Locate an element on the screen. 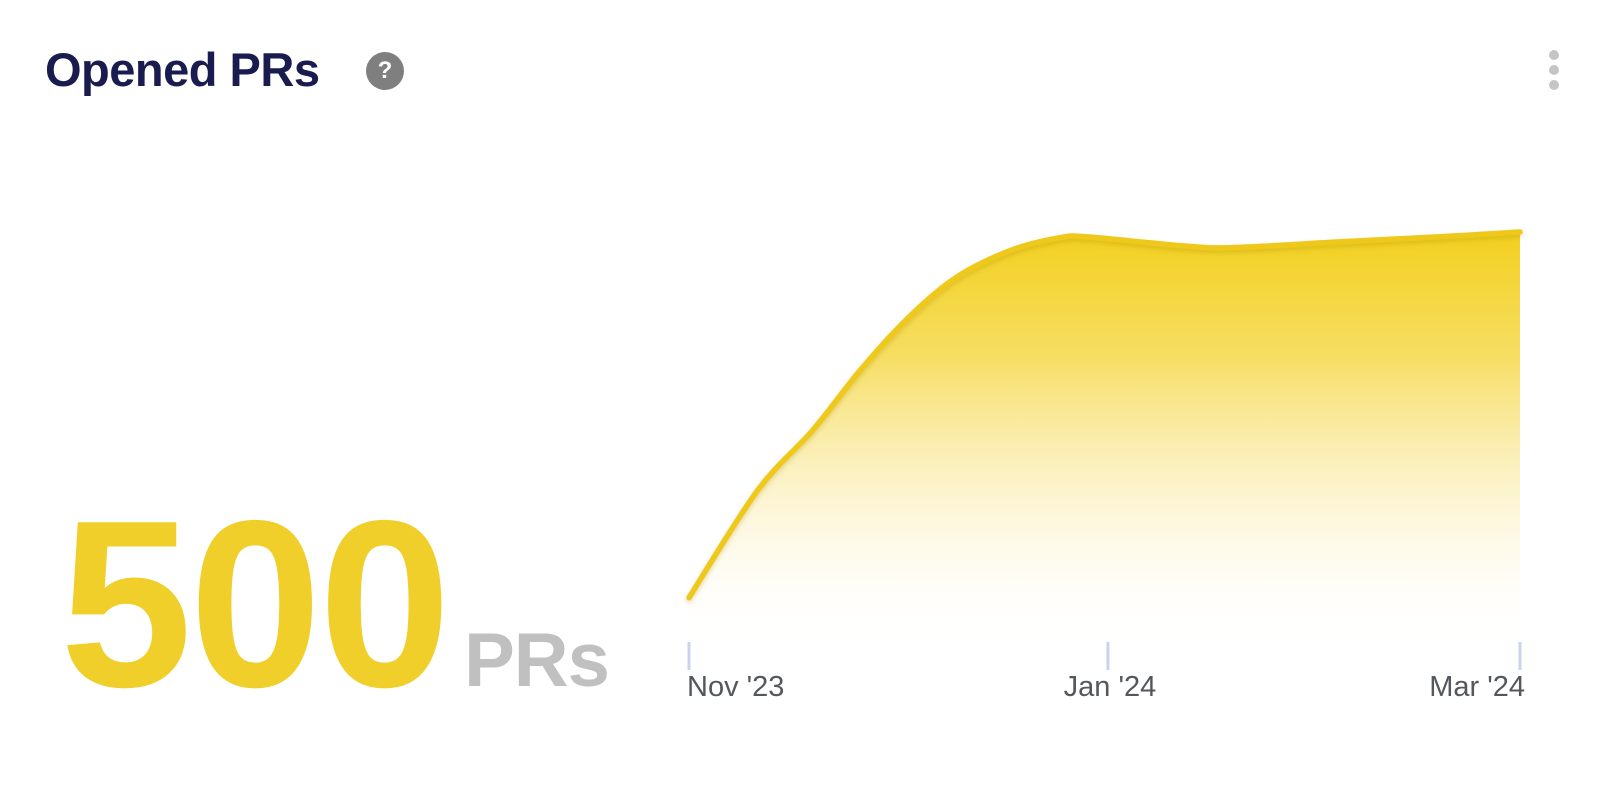 Image resolution: width=1600 pixels, height=787 pixels. help-button: ? is located at coordinates (385, 71).